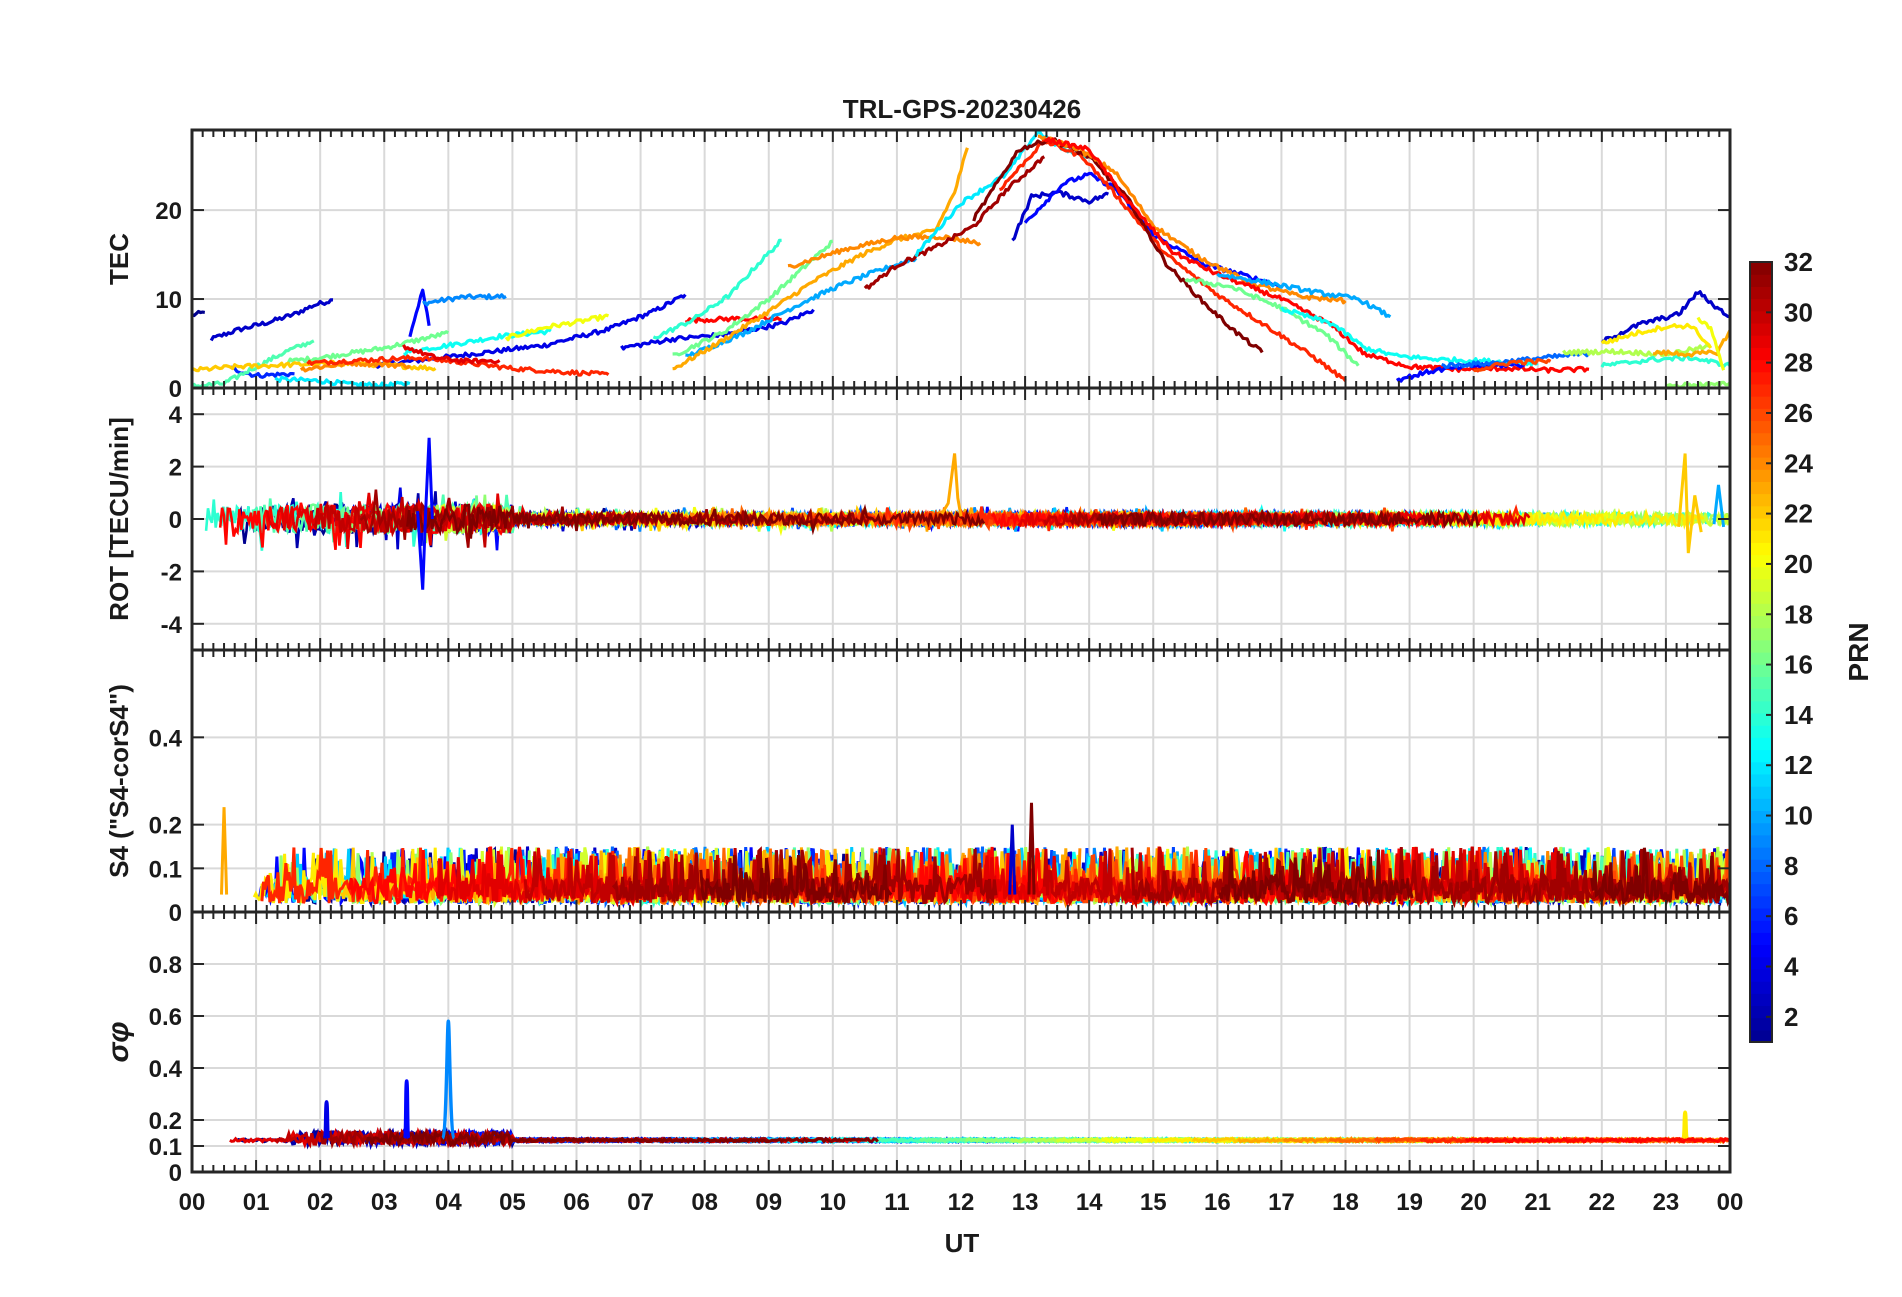 The width and height of the screenshot is (1902, 1297). Describe the element at coordinates (165, 826) in the screenshot. I see `s4-y-tick-label: 0.2` at that location.